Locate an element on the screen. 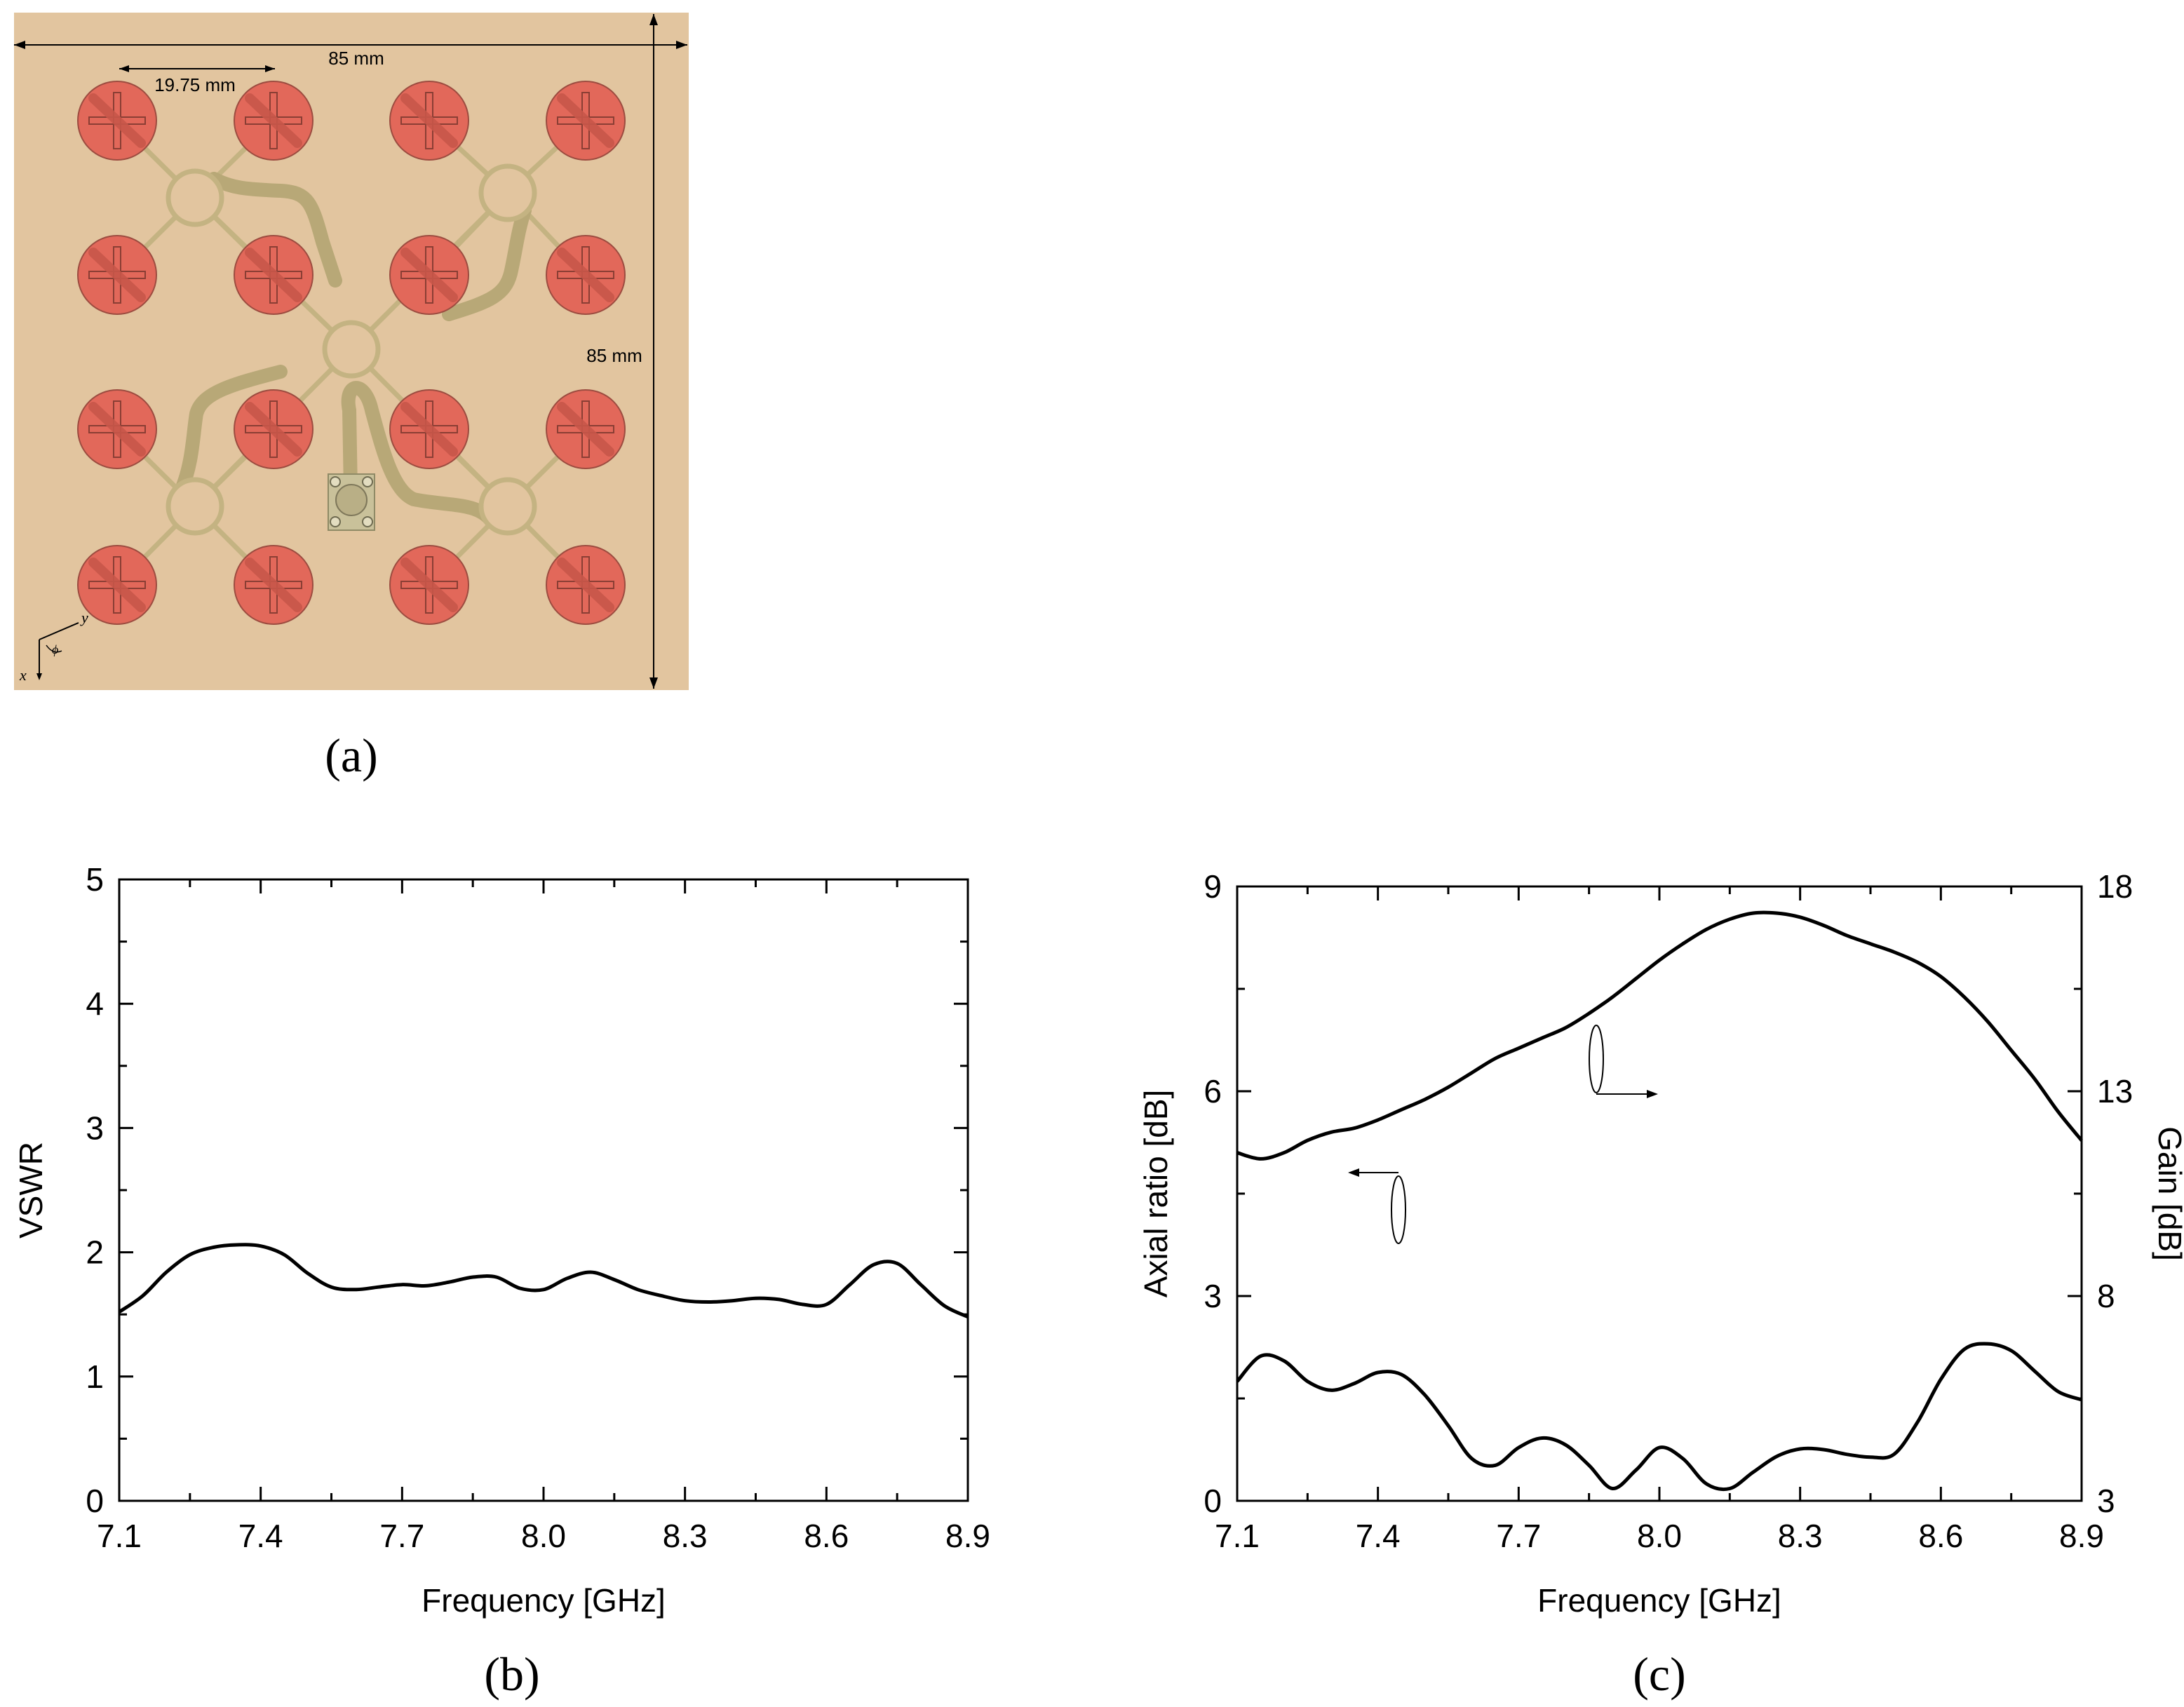 This screenshot has height=1707, width=2184. panel-a-label: (a) is located at coordinates (351, 755).